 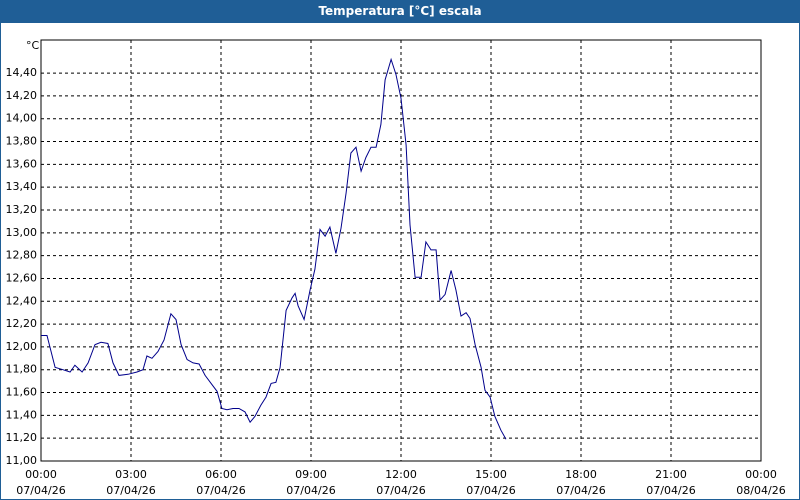 I want to click on x-tick-label: 21:00, so click(x=671, y=474).